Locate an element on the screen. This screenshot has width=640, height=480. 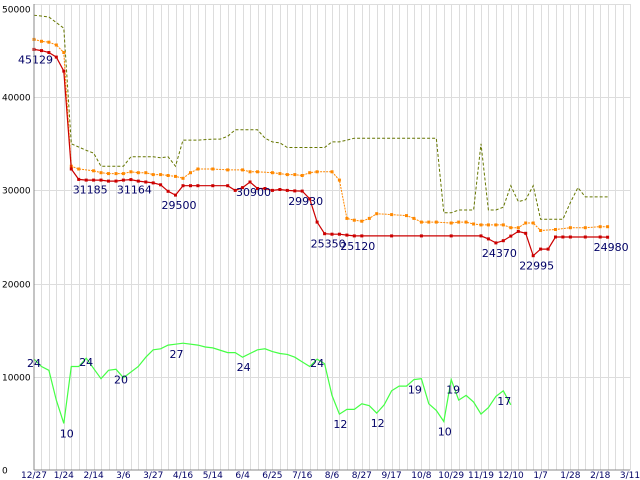
x-tick-label: 1/24 is located at coordinates (64, 475).